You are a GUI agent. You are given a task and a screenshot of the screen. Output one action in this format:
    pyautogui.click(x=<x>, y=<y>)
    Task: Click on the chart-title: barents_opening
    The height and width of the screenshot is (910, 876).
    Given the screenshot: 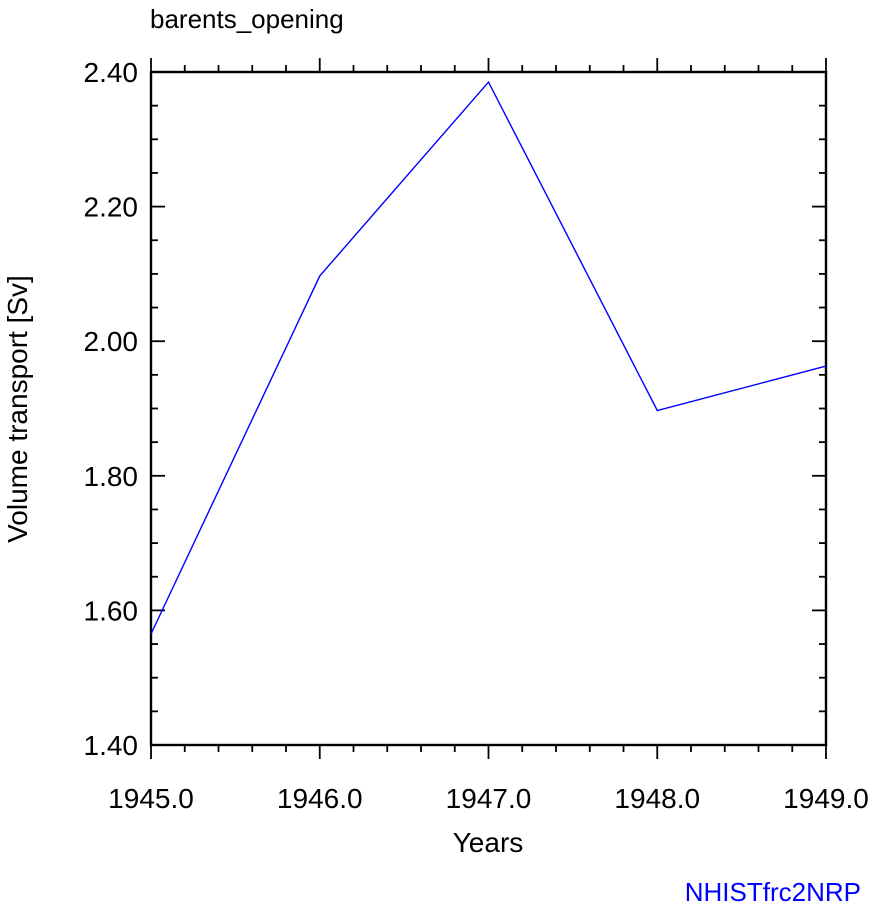 What is the action you would take?
    pyautogui.click(x=247, y=19)
    